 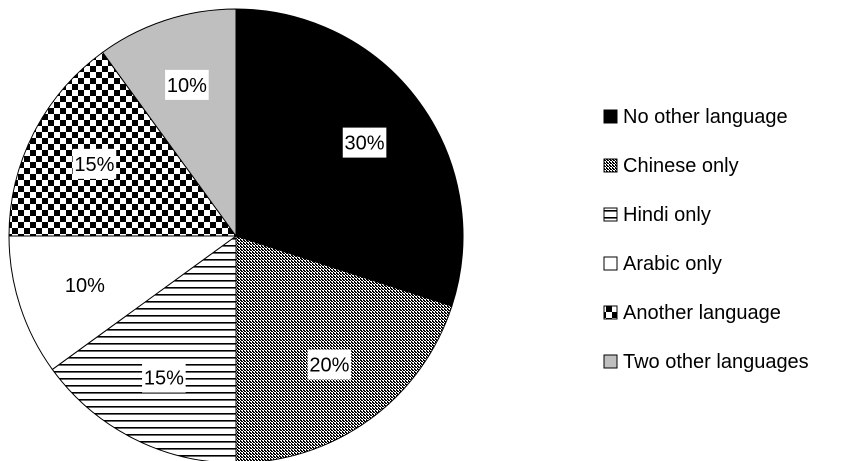 What do you see at coordinates (705, 117) in the screenshot?
I see `legend-label-no-other-language: No other language` at bounding box center [705, 117].